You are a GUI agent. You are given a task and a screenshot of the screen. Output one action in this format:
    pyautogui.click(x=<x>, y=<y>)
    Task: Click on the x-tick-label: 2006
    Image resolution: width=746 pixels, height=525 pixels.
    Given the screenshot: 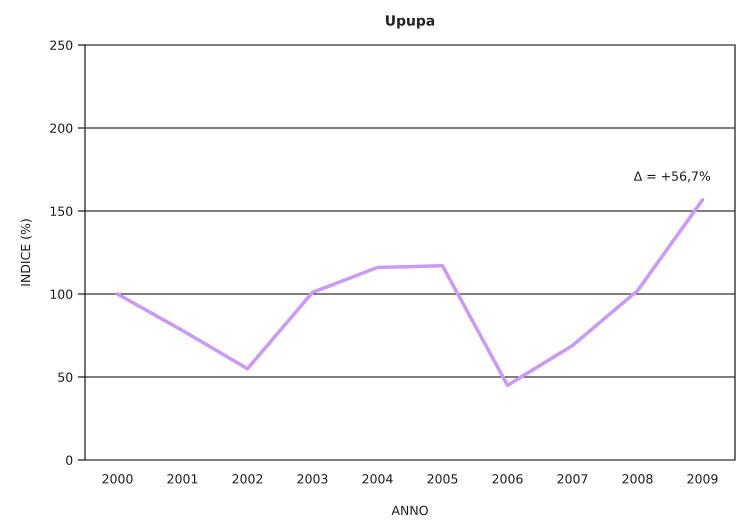 What is the action you would take?
    pyautogui.click(x=507, y=479)
    